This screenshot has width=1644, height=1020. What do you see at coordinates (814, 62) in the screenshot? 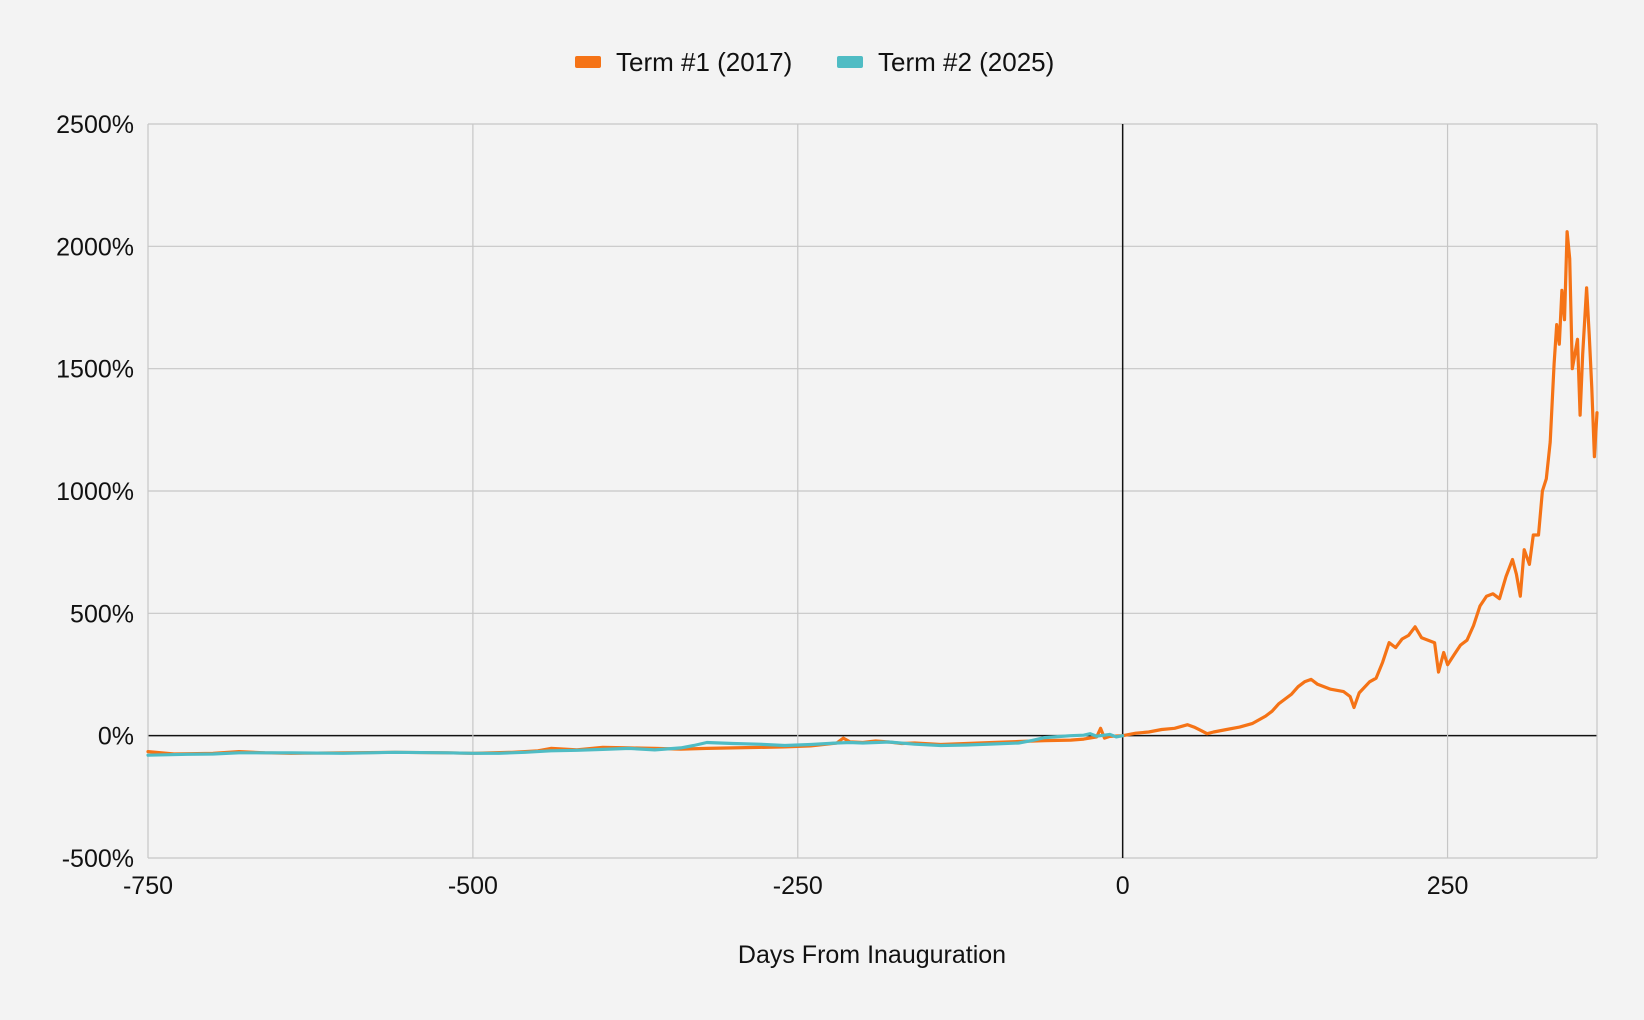
I see `legend: Term #1 (2017) Term #2 (2025)` at bounding box center [814, 62].